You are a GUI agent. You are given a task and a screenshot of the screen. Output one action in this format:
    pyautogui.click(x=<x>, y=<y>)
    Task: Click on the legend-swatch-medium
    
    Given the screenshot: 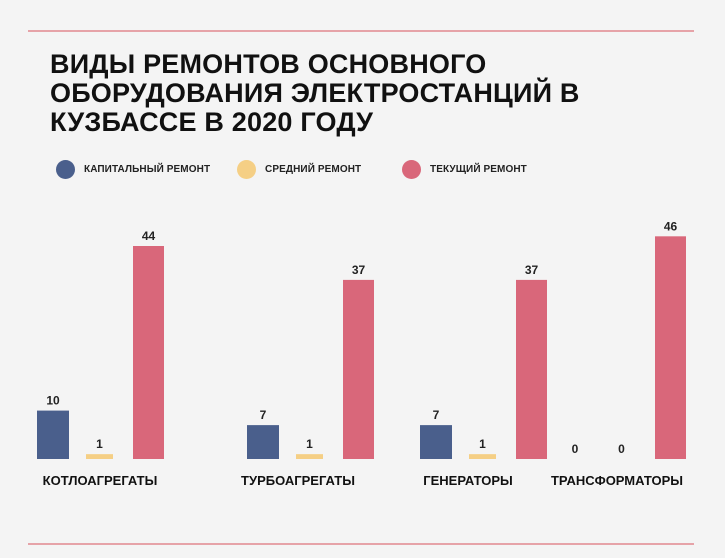 What is the action you would take?
    pyautogui.click(x=246, y=169)
    